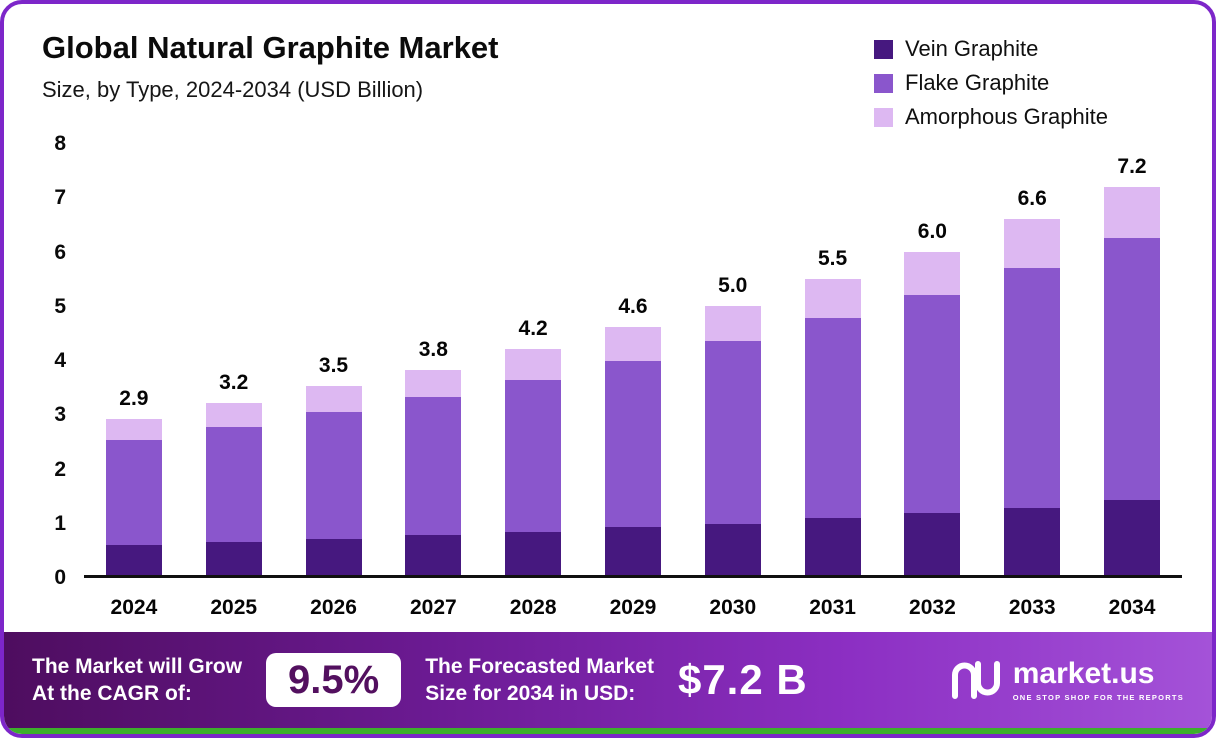  I want to click on bar-total-label: 7.2, so click(1132, 167).